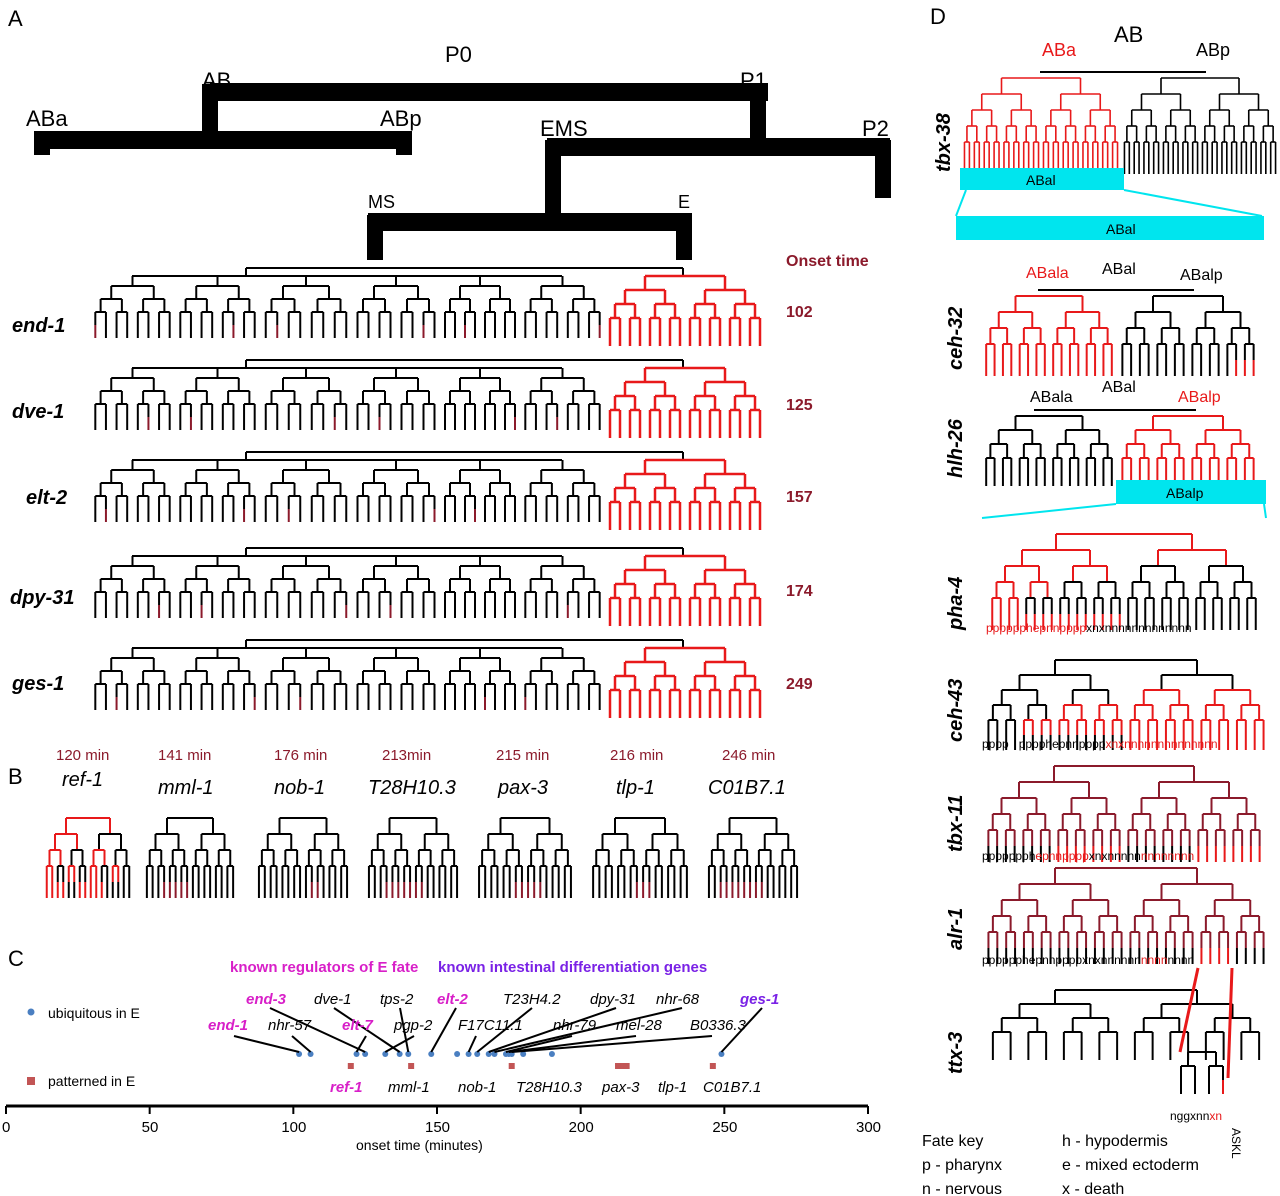  Describe the element at coordinates (419, 1145) in the screenshot. I see `c-xlabel: onset time (minutes)` at that location.